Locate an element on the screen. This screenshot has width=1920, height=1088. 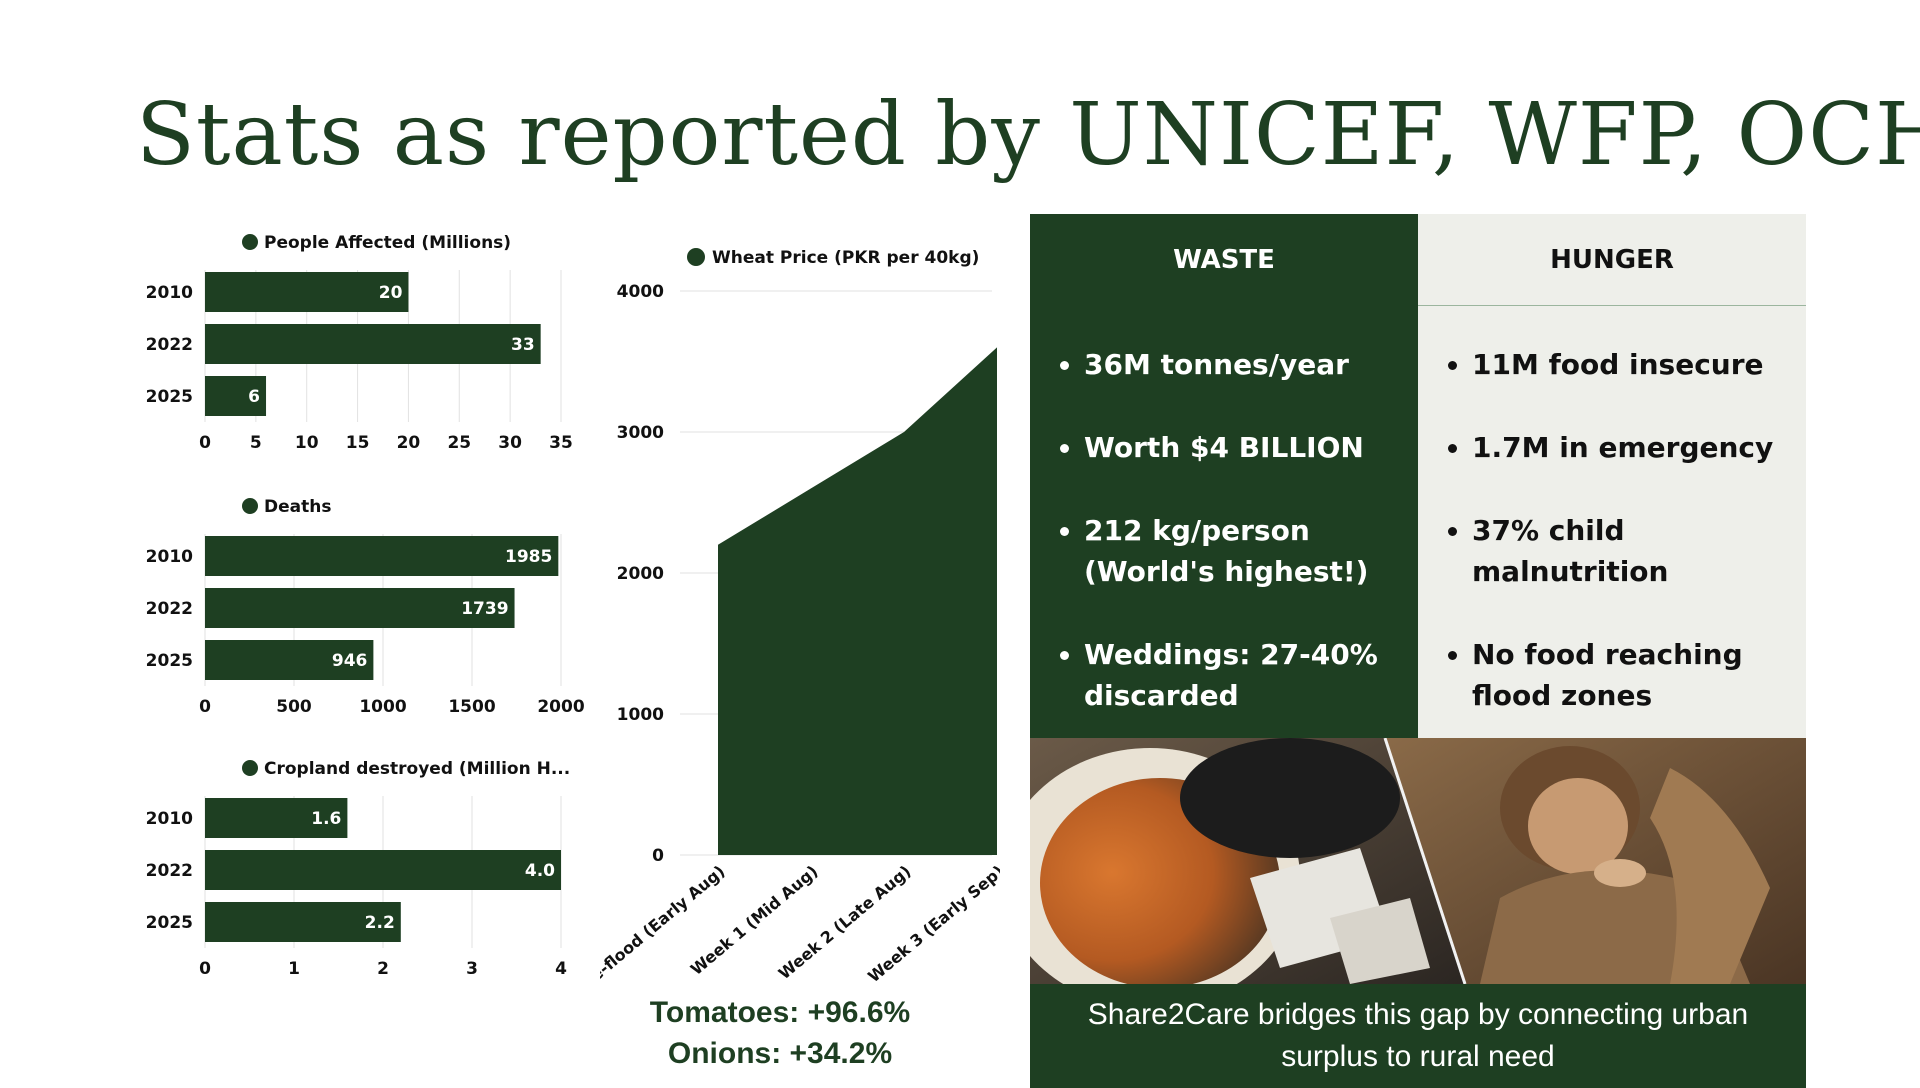
waste-item: 212 kg/person (World's highest!) is located at coordinates (1241, 551).